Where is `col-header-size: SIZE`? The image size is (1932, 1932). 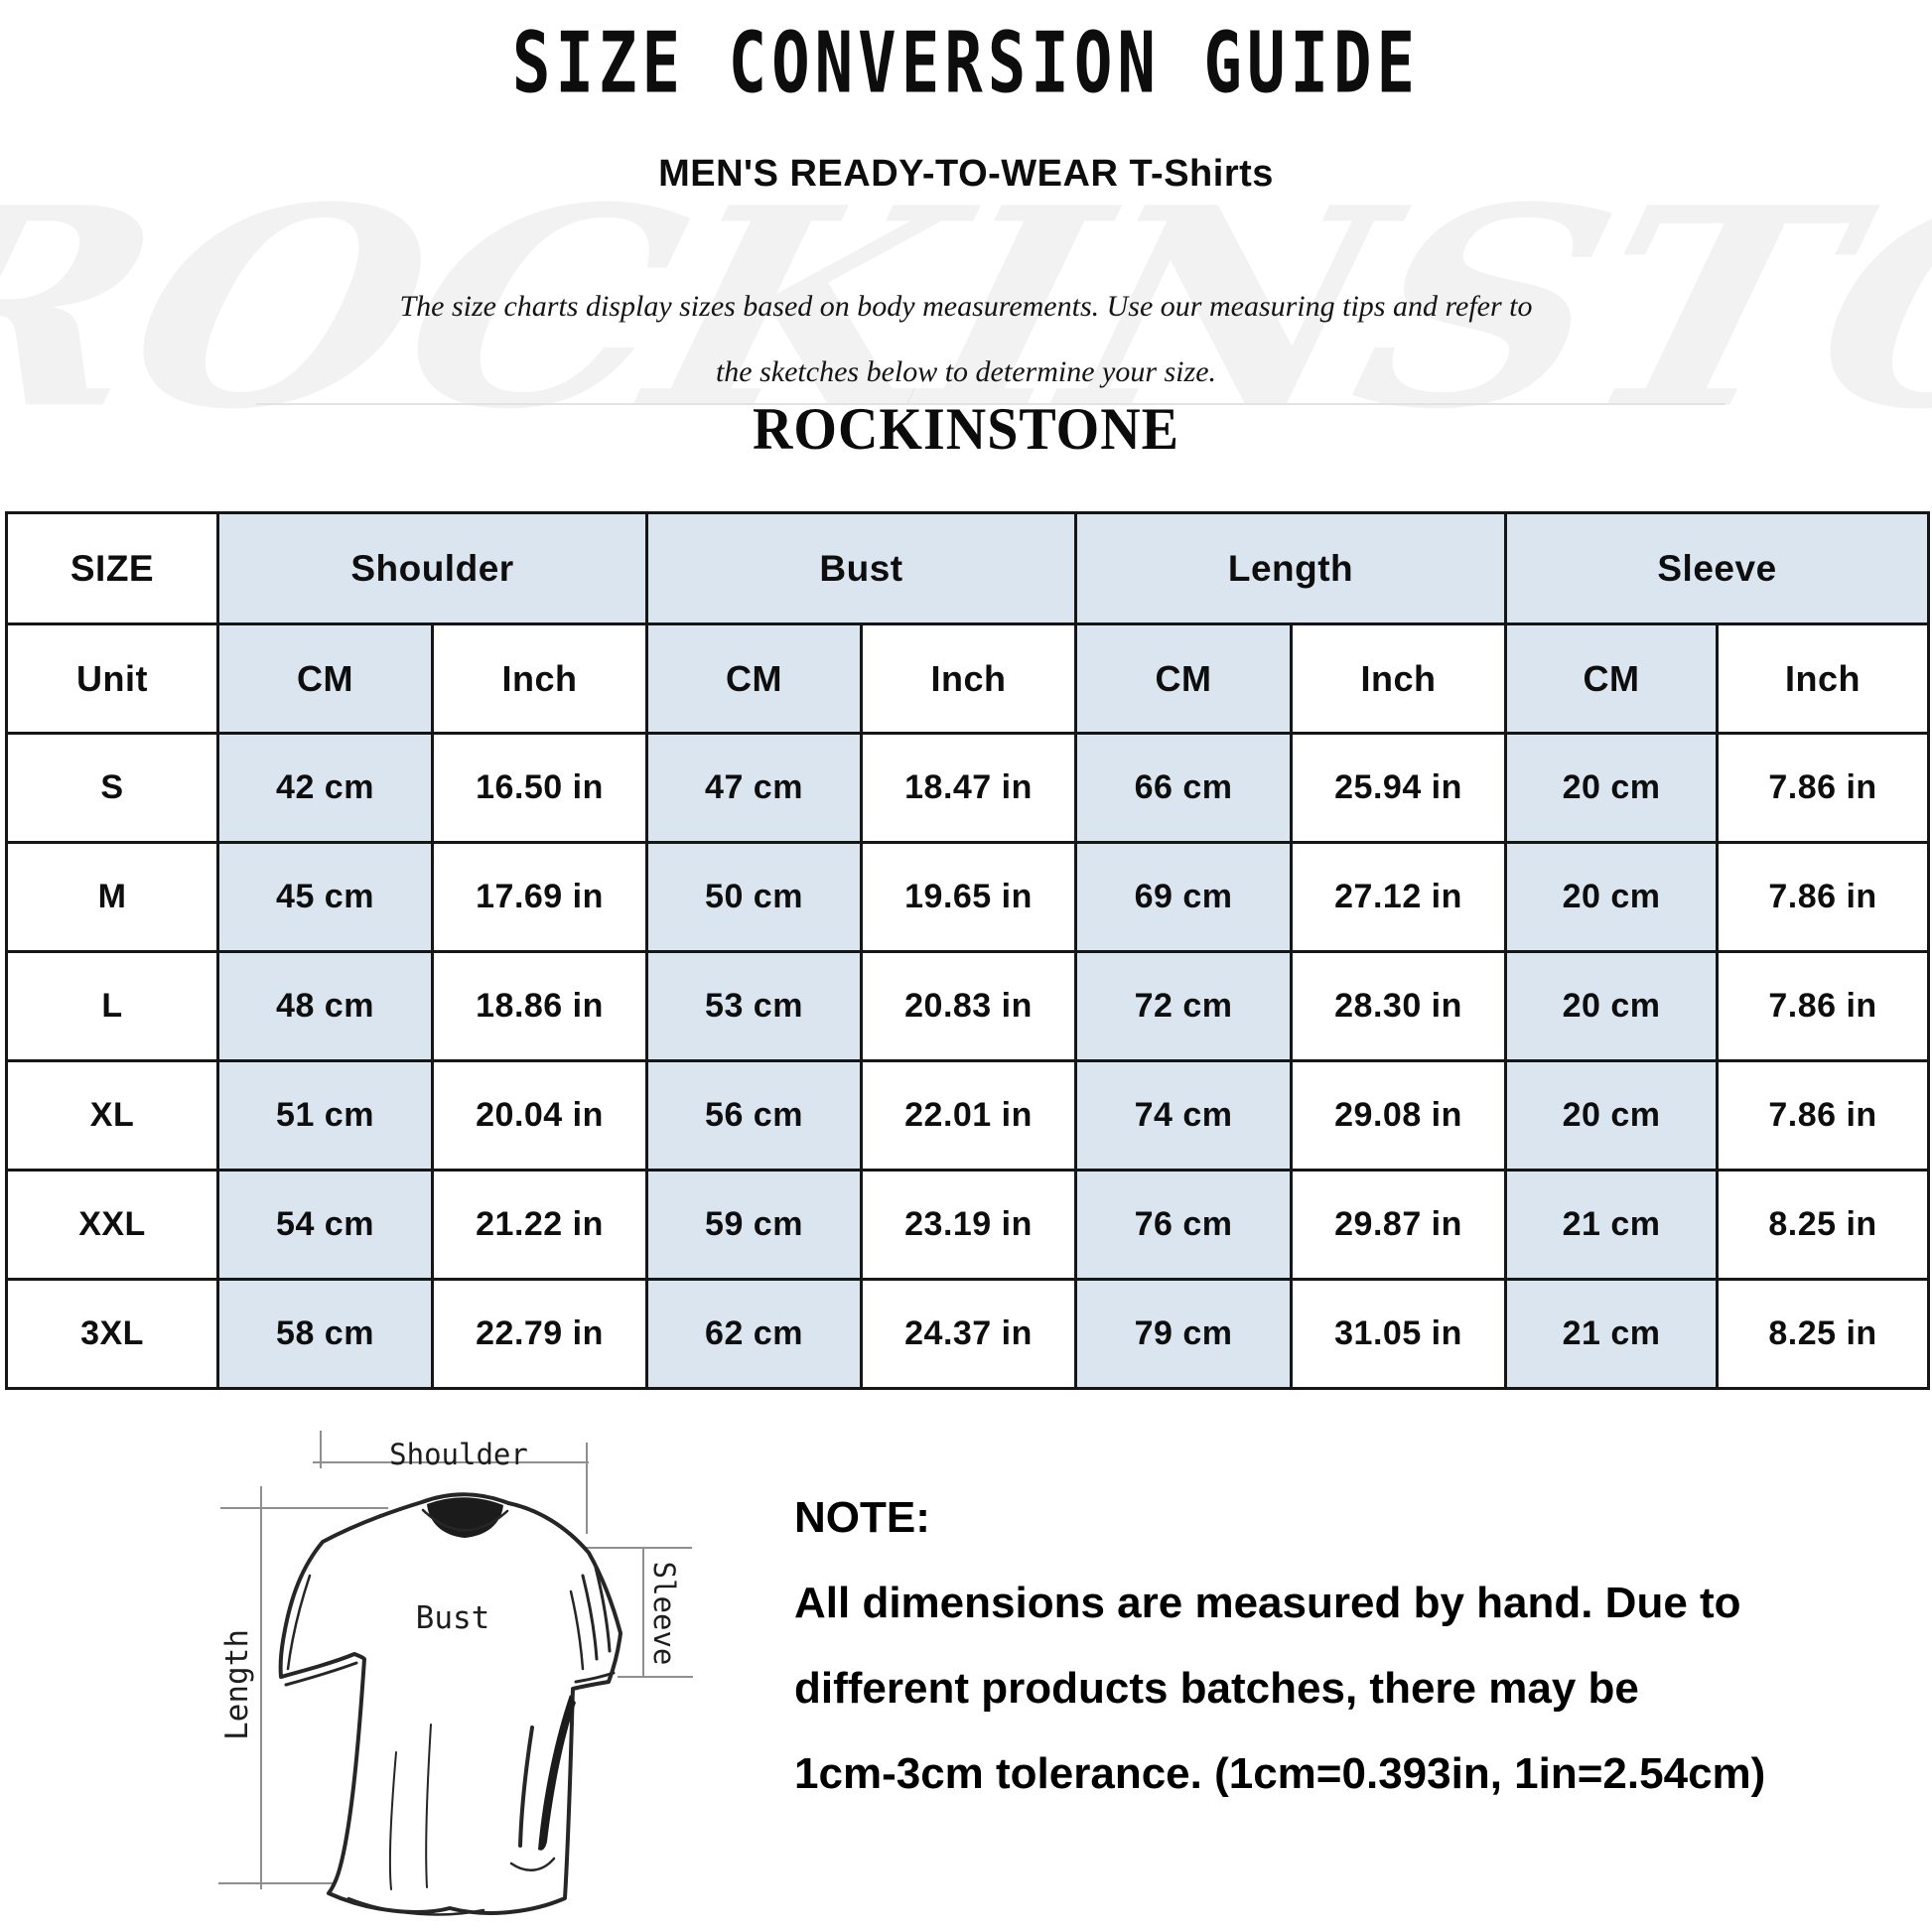 col-header-size: SIZE is located at coordinates (112, 568).